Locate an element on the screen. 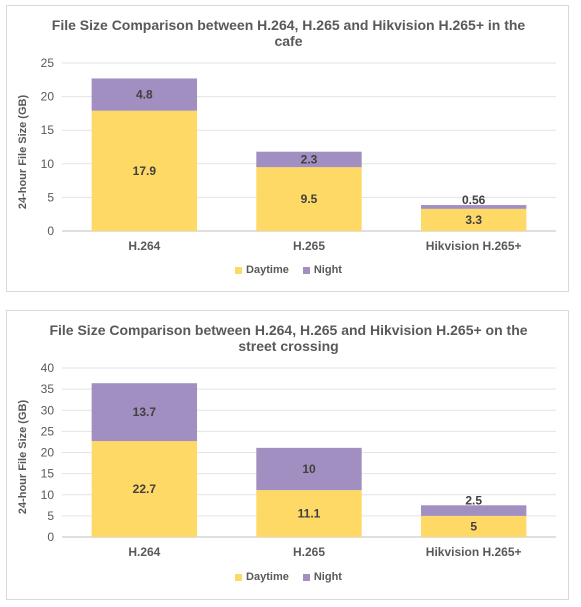 Image resolution: width=581 pixels, height=607 pixels. data-label-night: 2.3 is located at coordinates (309, 159).